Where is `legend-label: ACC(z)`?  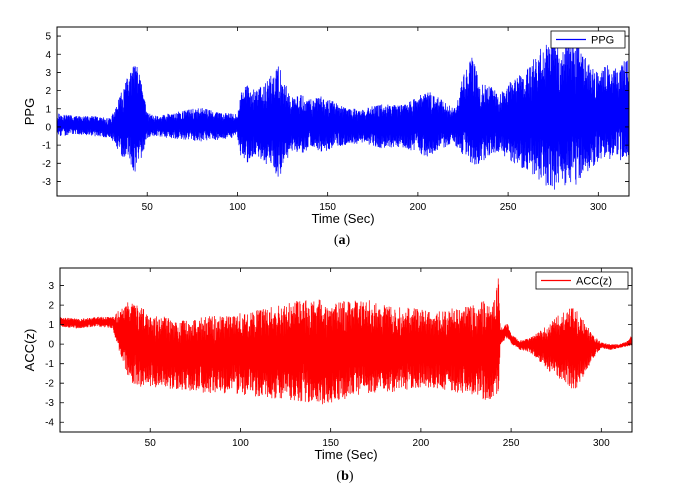
legend-label: ACC(z) is located at coordinates (594, 282).